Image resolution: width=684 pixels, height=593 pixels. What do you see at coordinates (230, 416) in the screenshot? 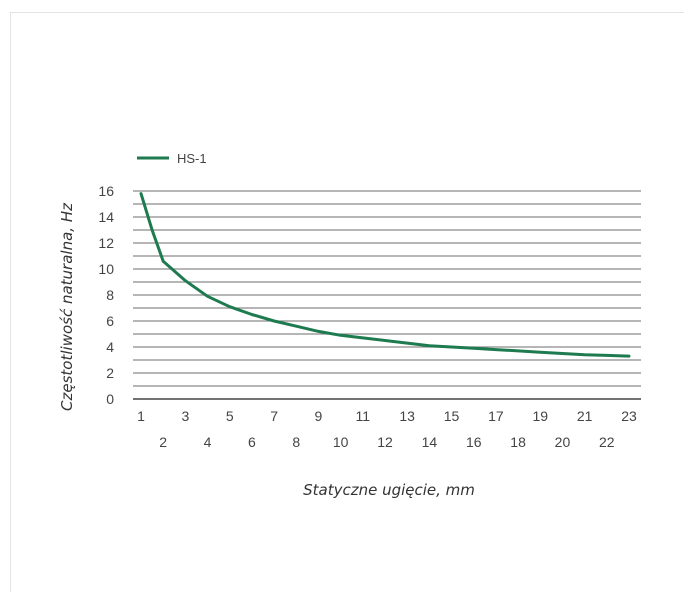
I see `x-tick-label: 5` at bounding box center [230, 416].